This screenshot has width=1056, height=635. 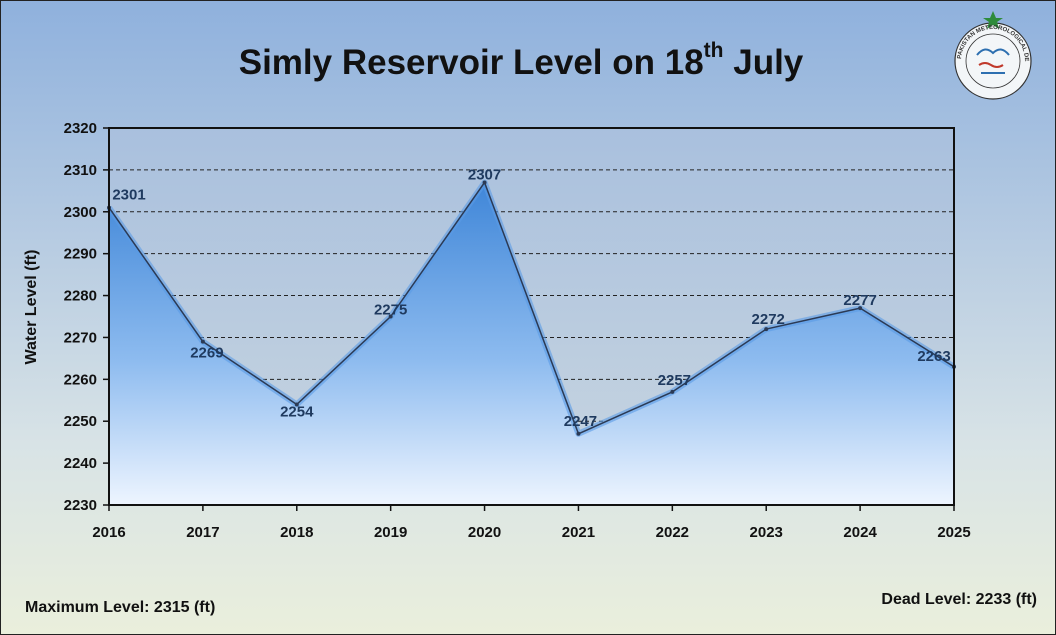 I want to click on x-tick-label: 2017, so click(x=202, y=532).